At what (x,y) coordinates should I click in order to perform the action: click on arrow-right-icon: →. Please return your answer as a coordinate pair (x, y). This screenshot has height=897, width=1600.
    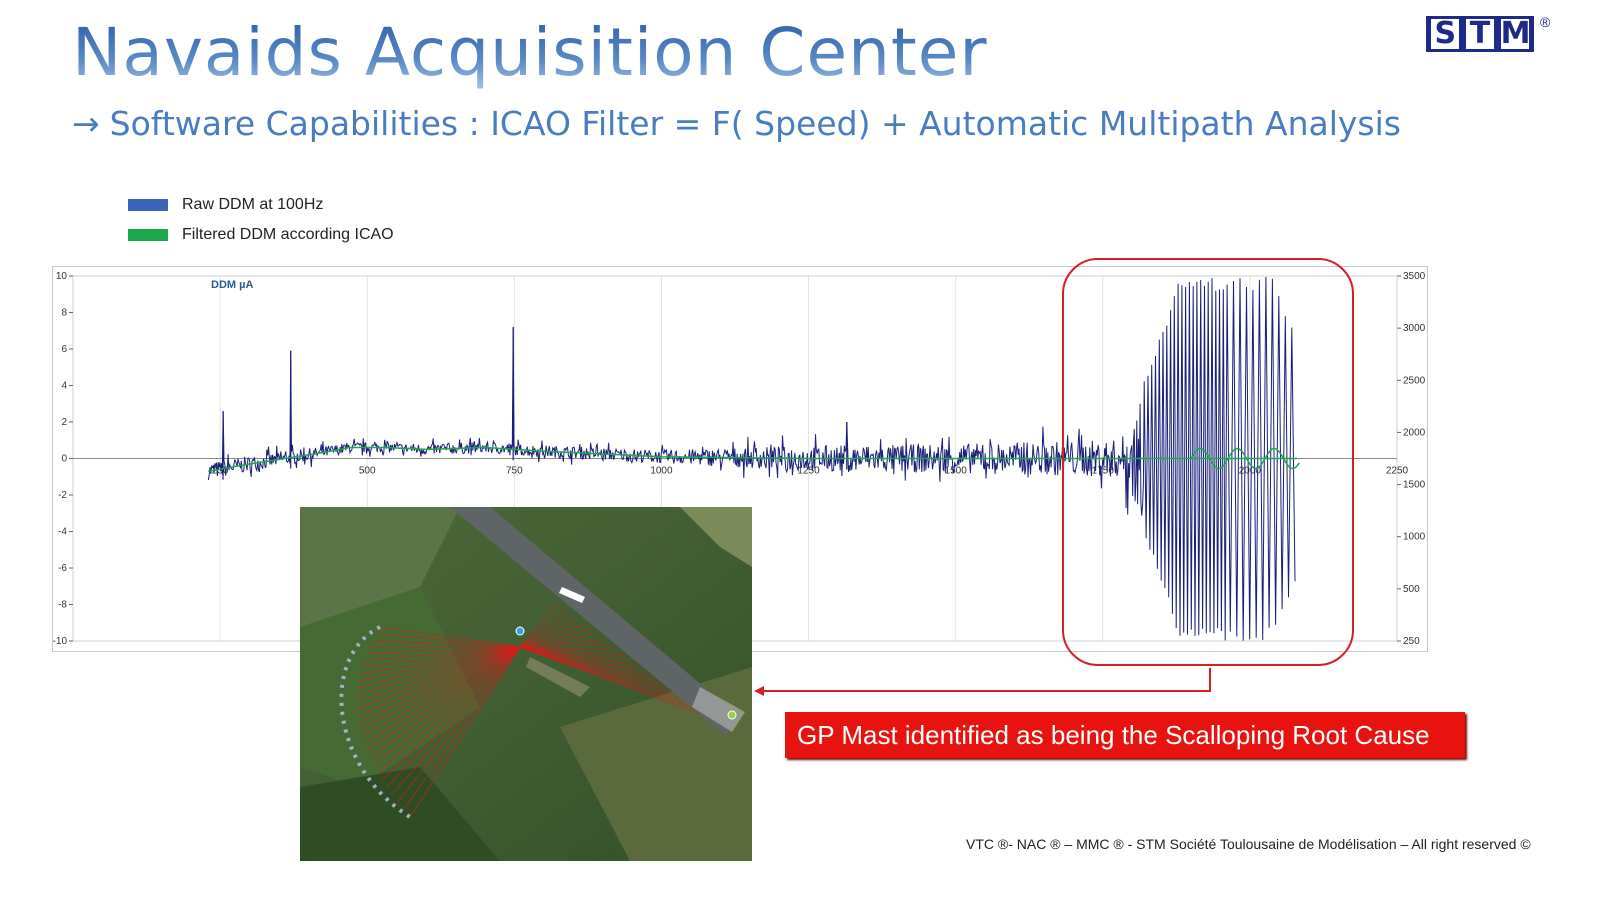
    Looking at the image, I should click on (86, 123).